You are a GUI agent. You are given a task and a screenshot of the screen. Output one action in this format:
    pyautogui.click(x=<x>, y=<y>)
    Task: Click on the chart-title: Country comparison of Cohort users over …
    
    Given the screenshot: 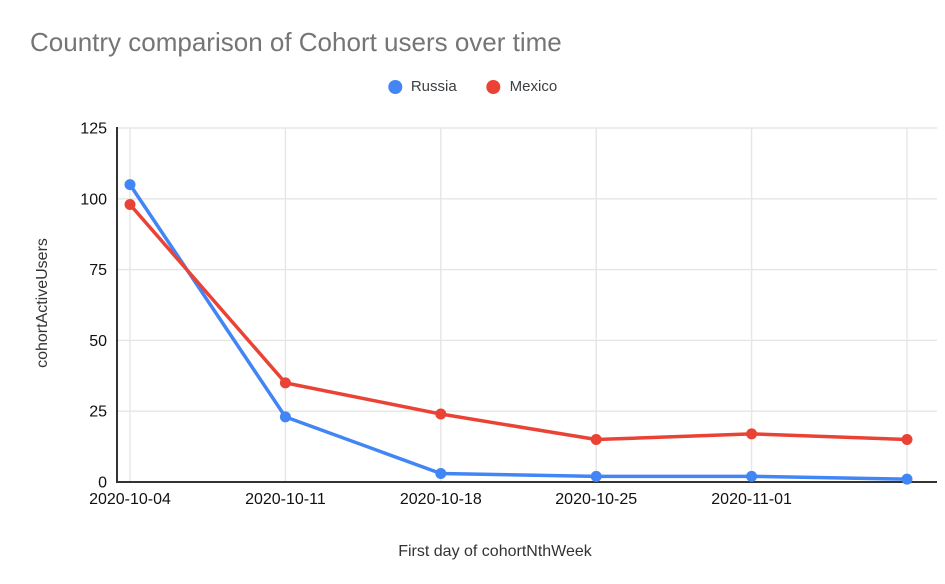 What is the action you would take?
    pyautogui.click(x=296, y=42)
    